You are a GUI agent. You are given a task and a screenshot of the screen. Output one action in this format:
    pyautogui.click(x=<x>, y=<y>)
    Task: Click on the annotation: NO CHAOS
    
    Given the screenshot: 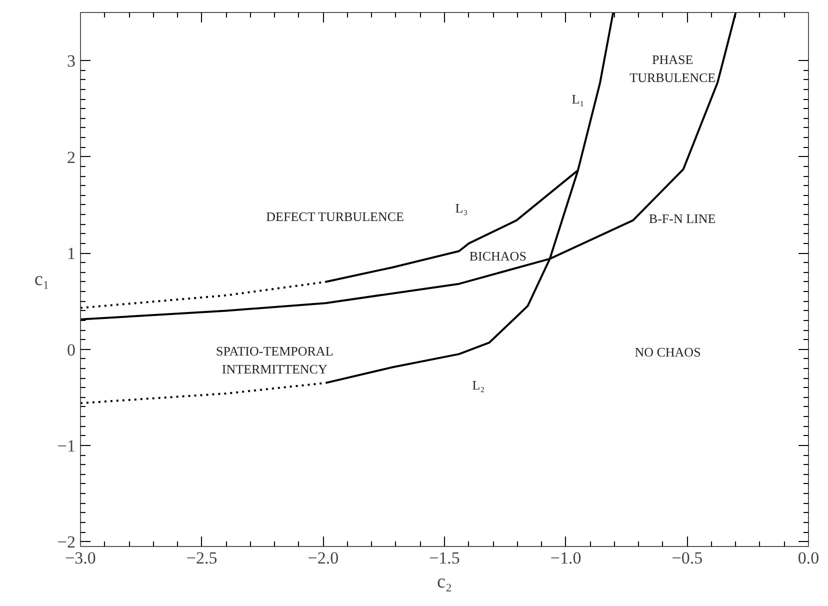 What is the action you would take?
    pyautogui.click(x=667, y=352)
    